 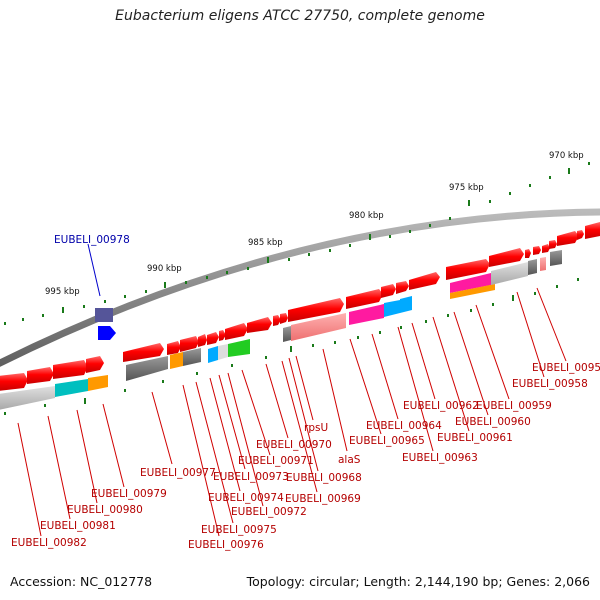 What do you see at coordinates (566, 368) in the screenshot?
I see `label-eubeli-00957: EUBELI_00957` at bounding box center [566, 368].